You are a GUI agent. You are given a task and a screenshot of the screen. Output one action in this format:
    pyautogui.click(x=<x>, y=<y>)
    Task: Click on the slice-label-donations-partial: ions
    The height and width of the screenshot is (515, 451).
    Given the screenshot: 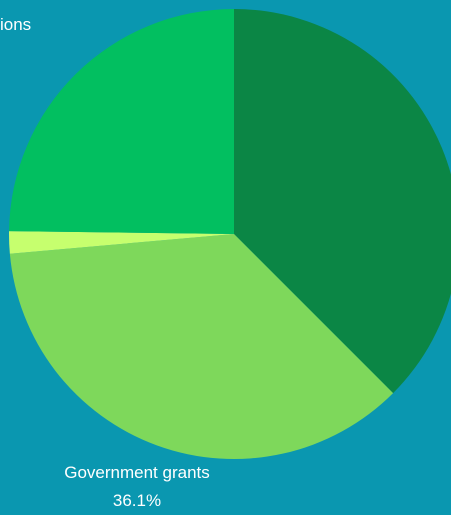 What is the action you would take?
    pyautogui.click(x=15, y=24)
    